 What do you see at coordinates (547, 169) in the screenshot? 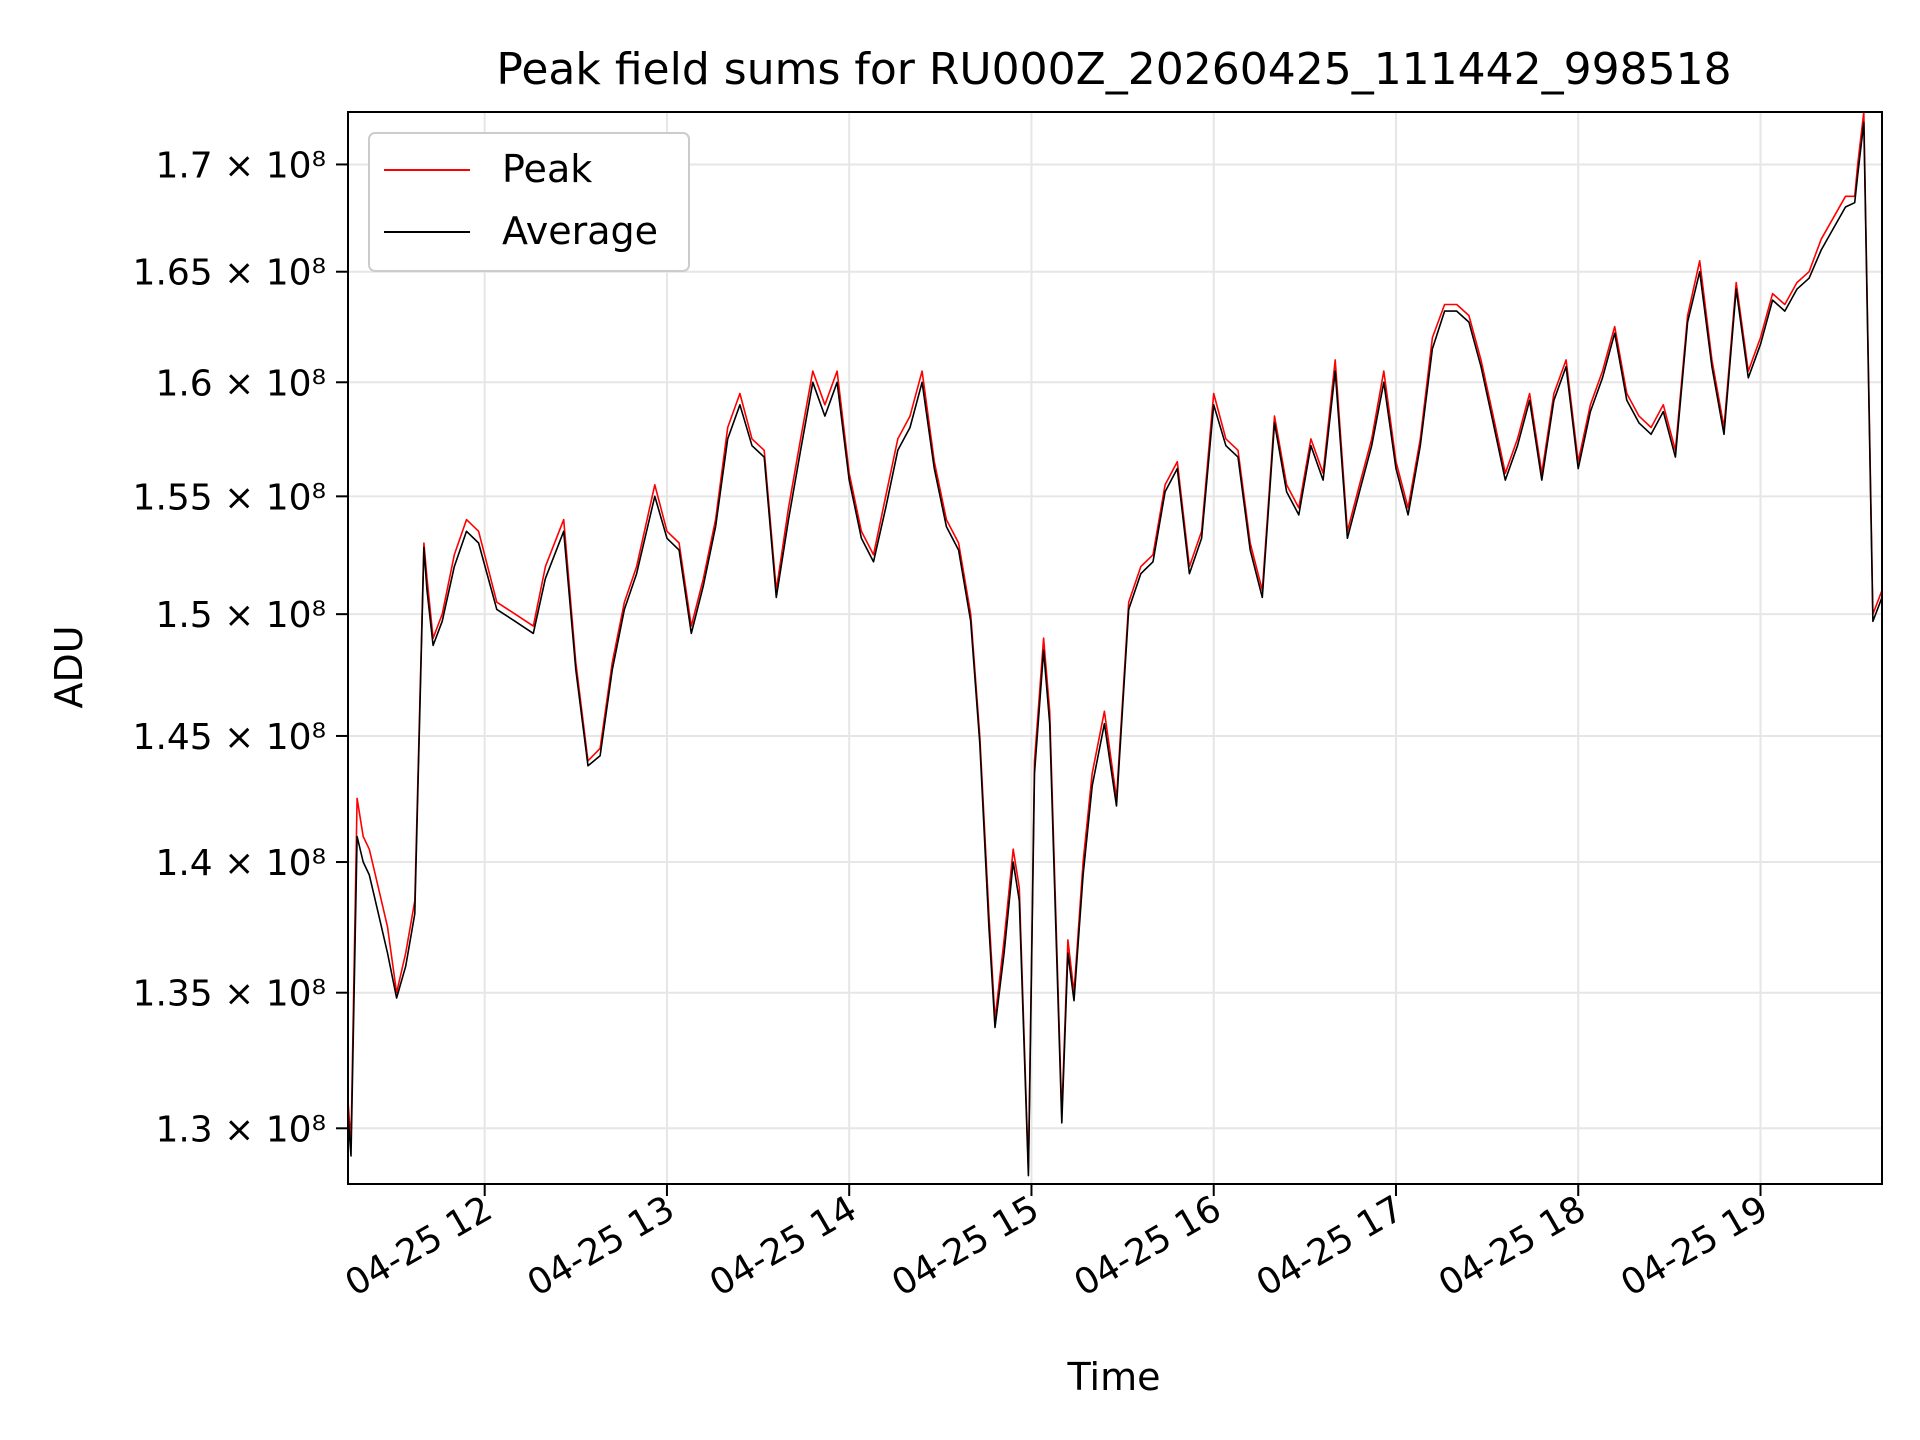
I see `legend-label-peak: Peak` at bounding box center [547, 169].